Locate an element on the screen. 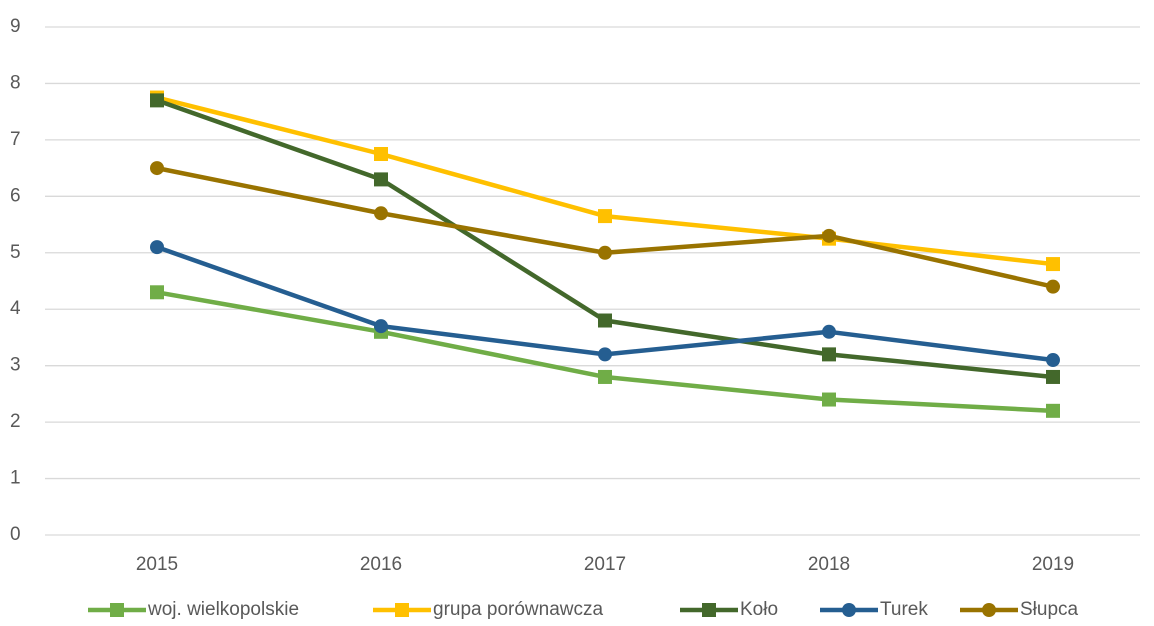 This screenshot has height=626, width=1154. legend-label: Słupca is located at coordinates (1049, 609).